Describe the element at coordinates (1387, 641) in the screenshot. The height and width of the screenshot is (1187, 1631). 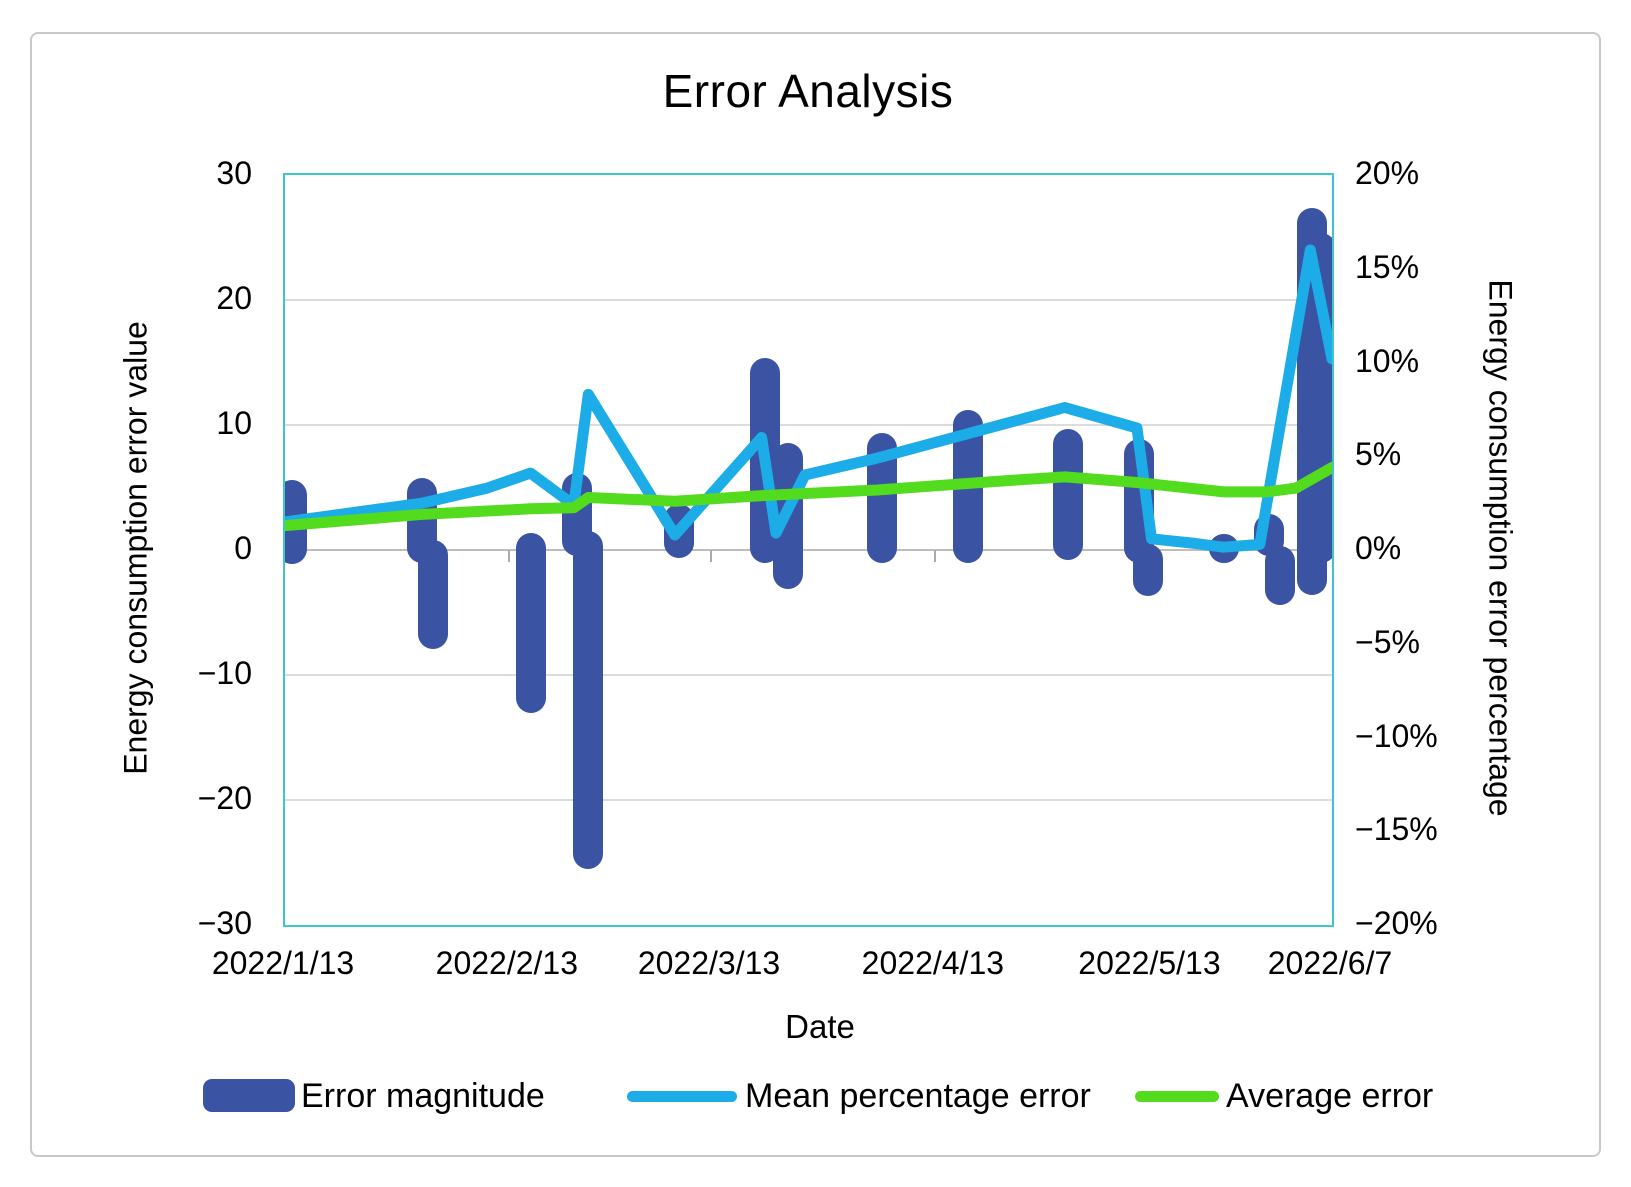
I see `right-axis-tick-label: −5%` at that location.